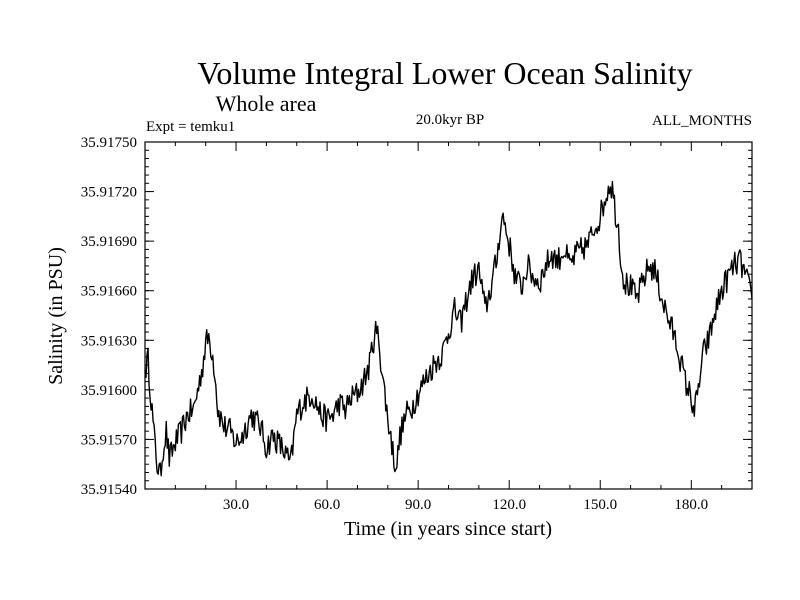 This screenshot has height=600, width=800. What do you see at coordinates (109, 341) in the screenshot?
I see `y-tick-label: 35.91630` at bounding box center [109, 341].